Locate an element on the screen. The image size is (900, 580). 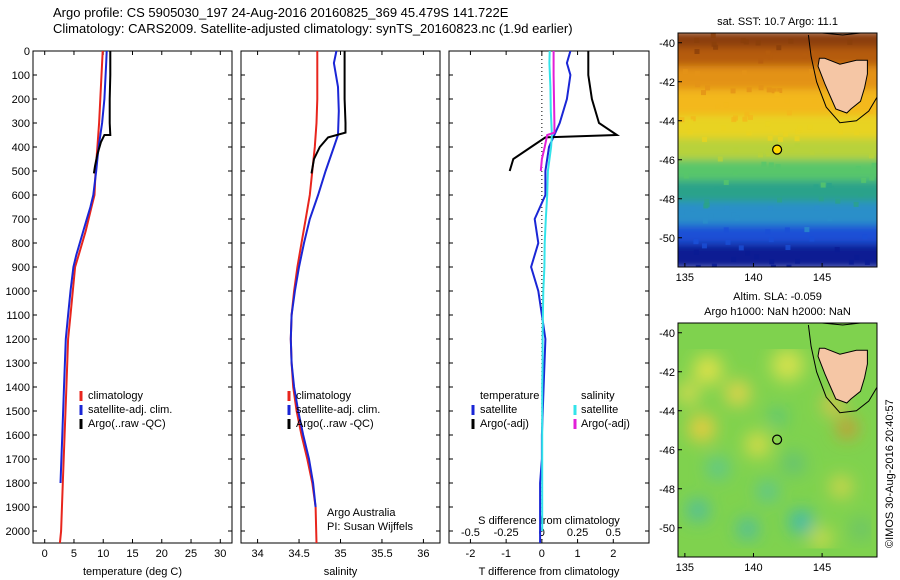
x-tick-label: 1 is located at coordinates (578, 554).